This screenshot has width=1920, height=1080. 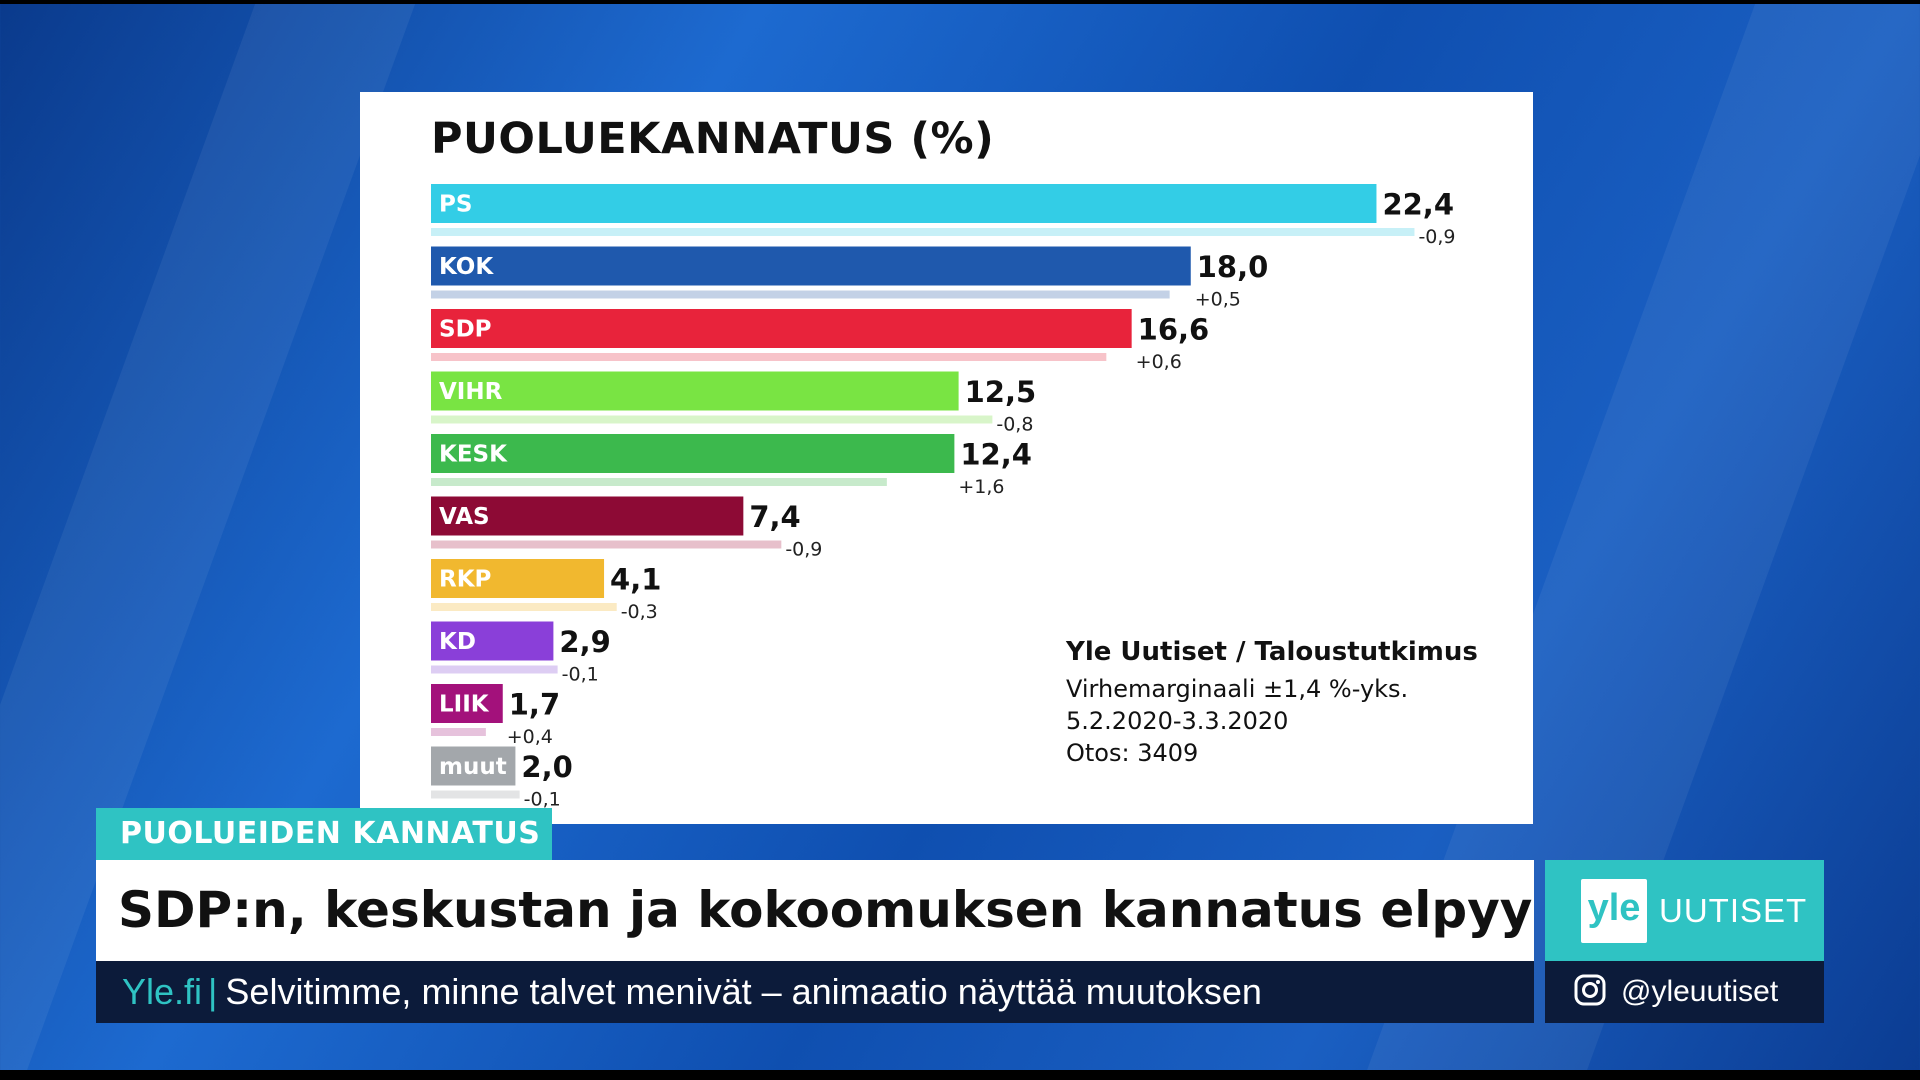 I want to click on bar-ps, so click(x=904, y=203).